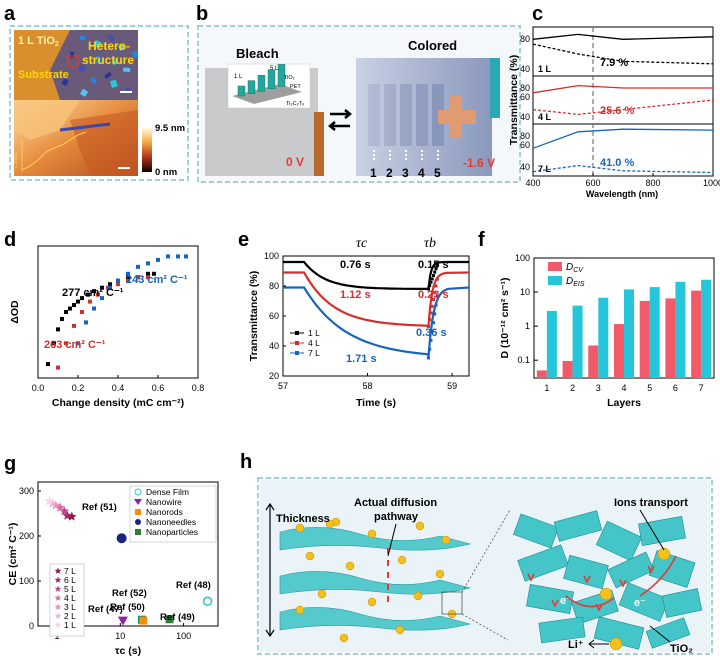  Describe the element at coordinates (355, 265) in the screenshot. I see `e-annotation: 0.76 s` at that location.